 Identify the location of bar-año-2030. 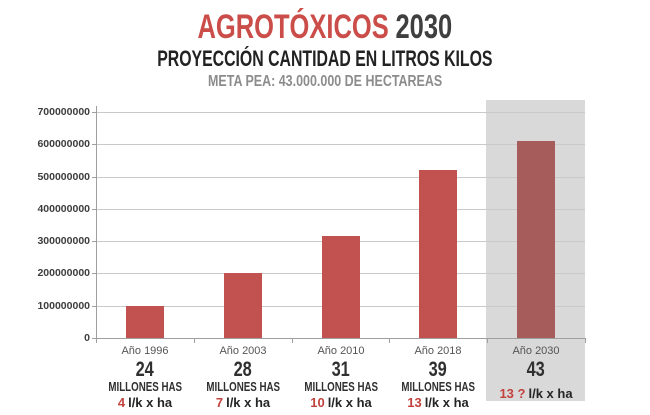
(536, 239).